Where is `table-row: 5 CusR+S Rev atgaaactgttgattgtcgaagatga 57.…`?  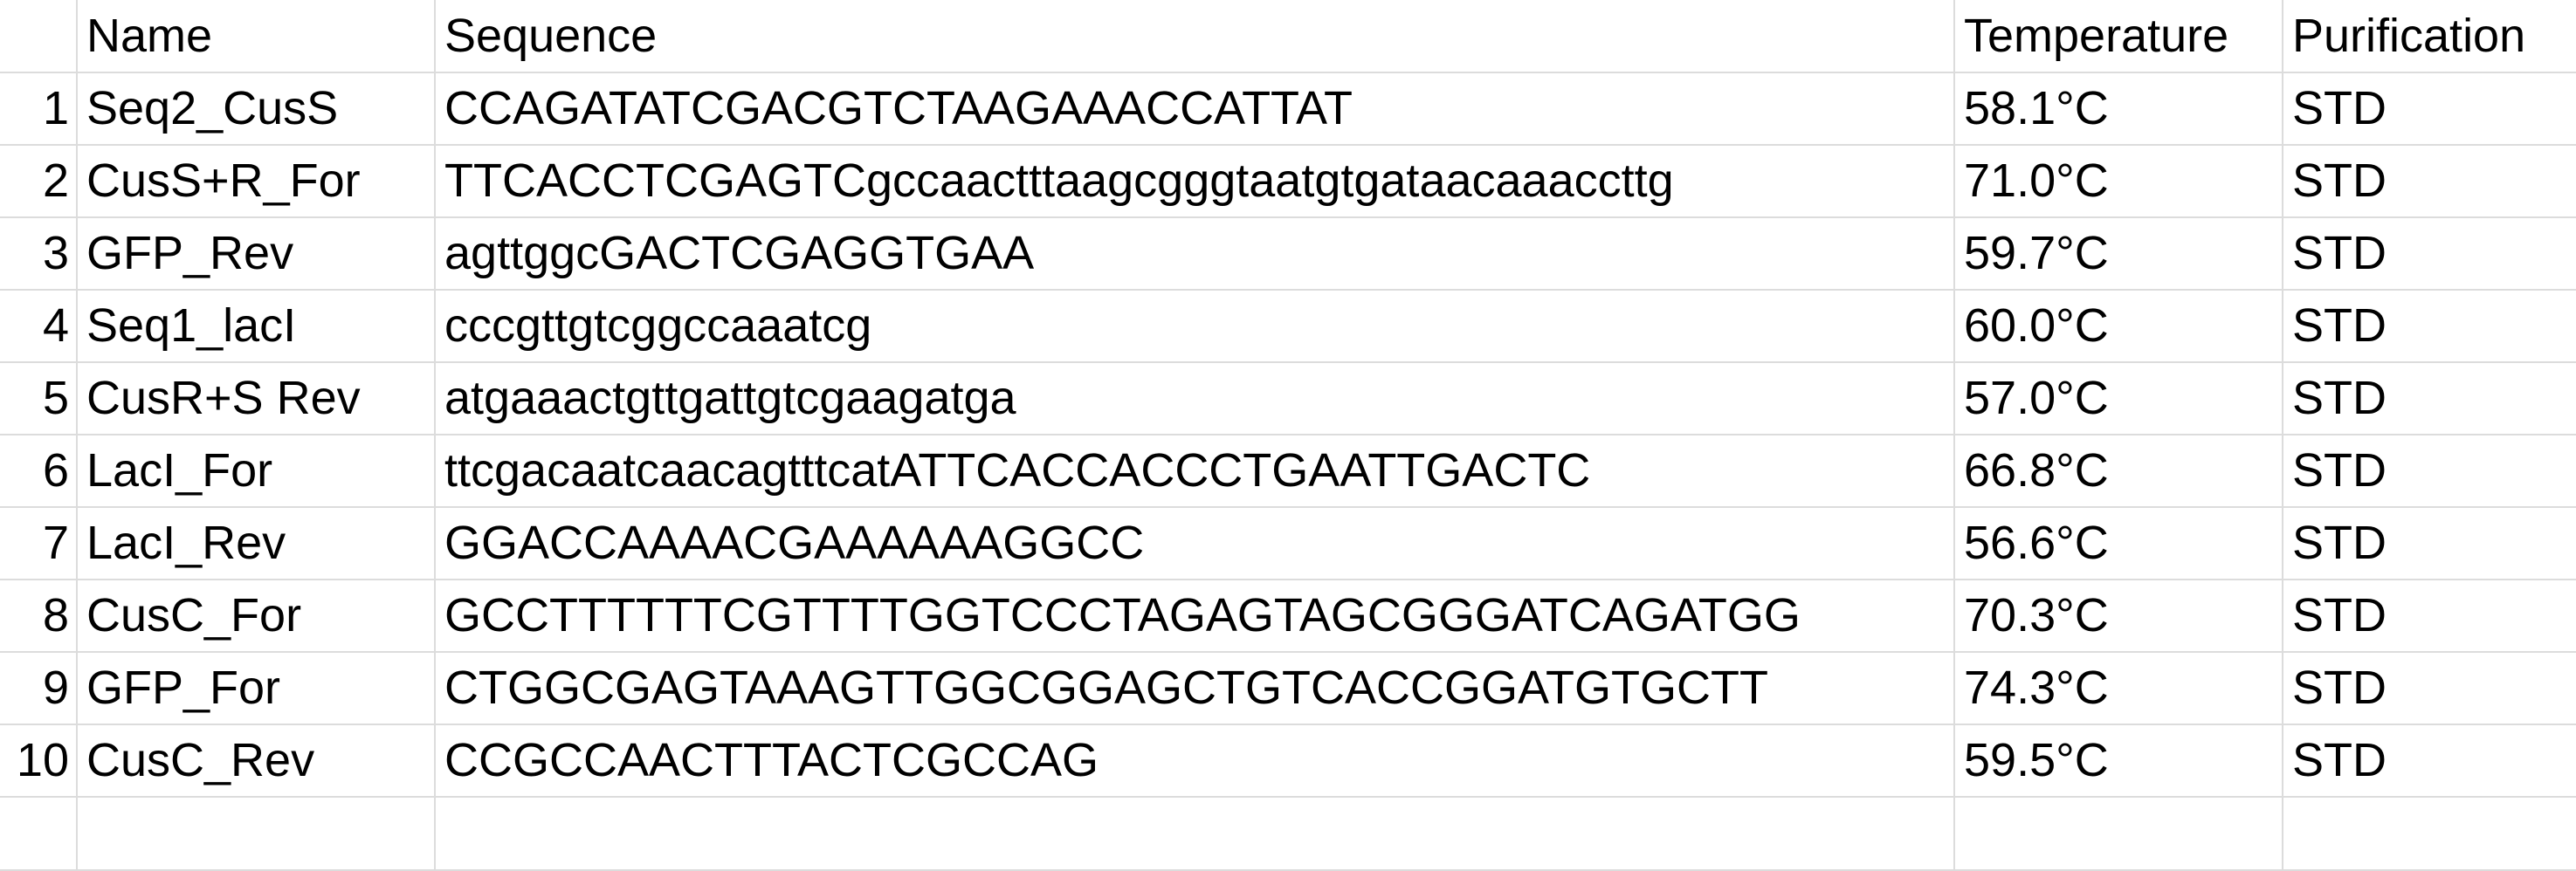 table-row: 5 CusR+S Rev atgaaactgttgattgtcgaagatga 57.… is located at coordinates (1288, 399).